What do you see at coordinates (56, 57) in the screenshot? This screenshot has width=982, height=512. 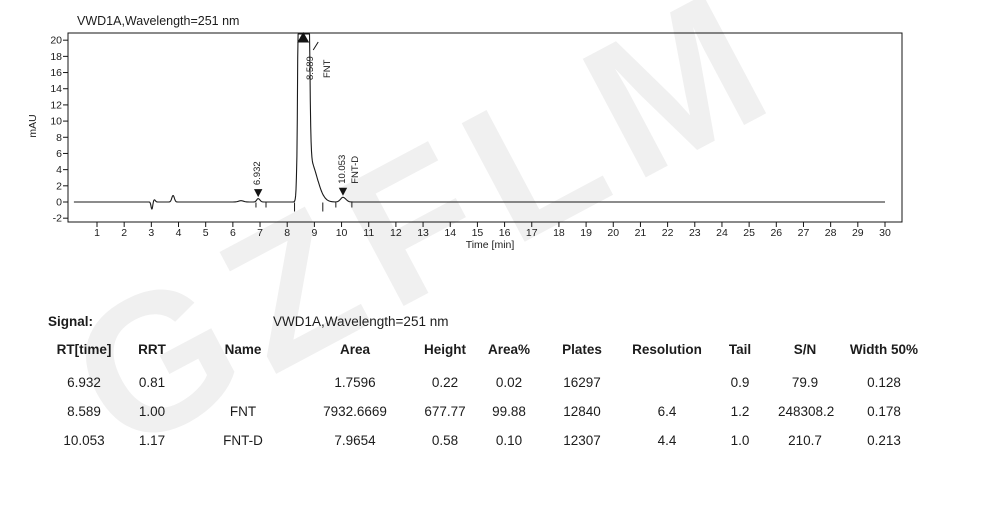 I see `y-tick-label: 18` at bounding box center [56, 57].